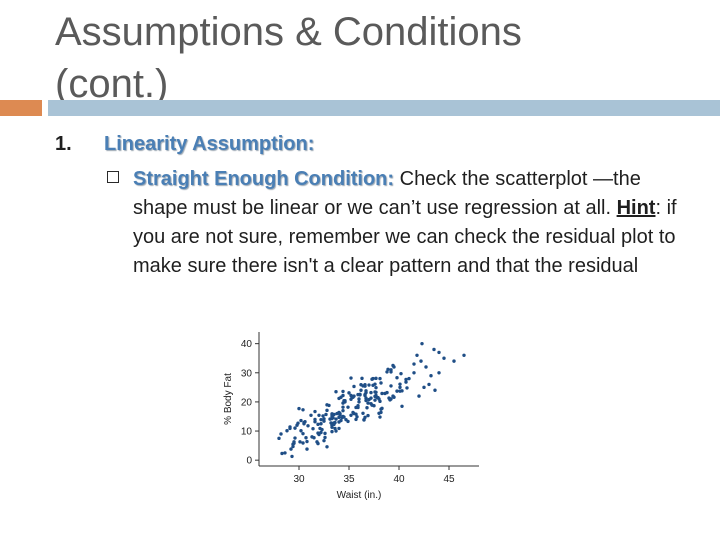  Describe the element at coordinates (228, 399) in the screenshot. I see `y-axis-label: % Body Fat` at that location.